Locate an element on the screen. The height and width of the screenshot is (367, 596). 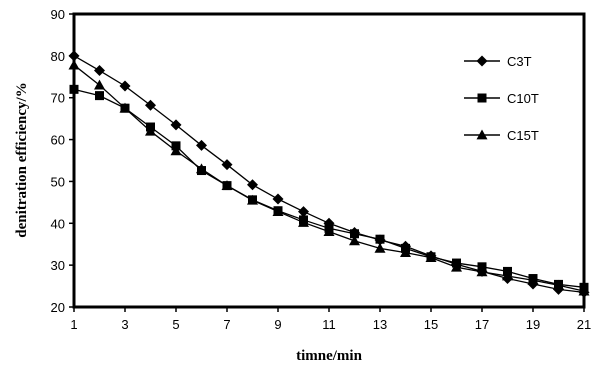
x-tick-label: 13 is located at coordinates (380, 324).